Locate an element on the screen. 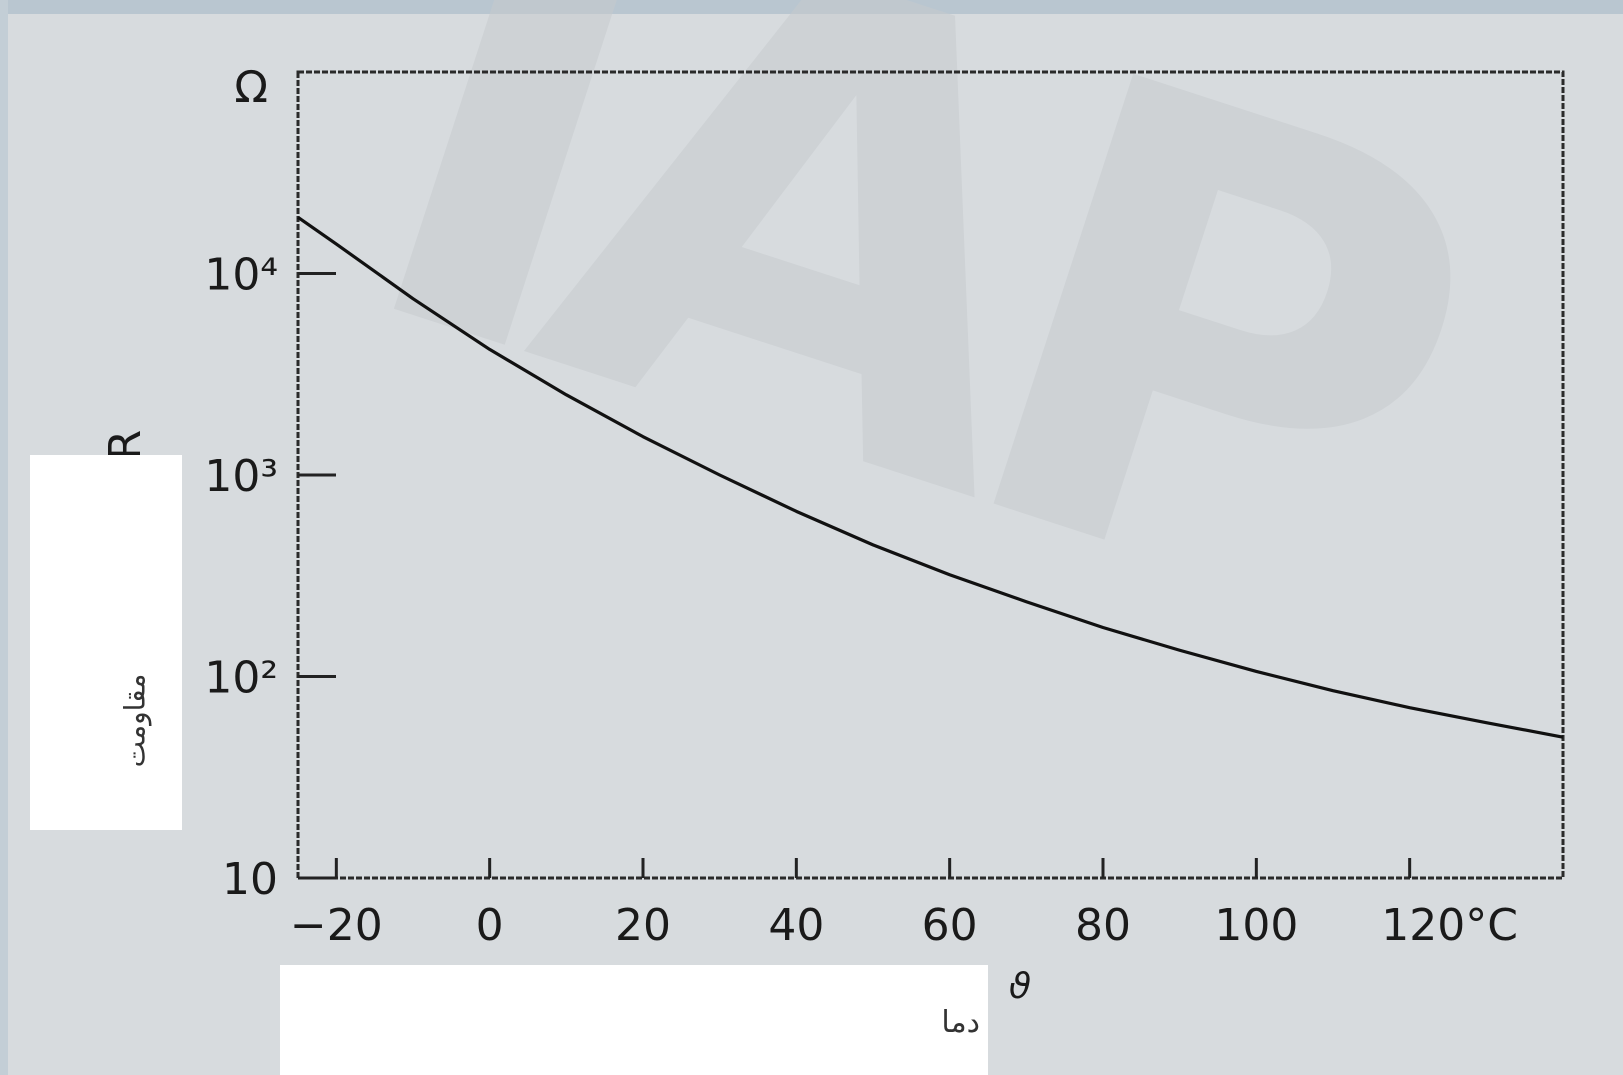 This screenshot has height=1075, width=1623. y-axis-label-fa: مقاومت is located at coordinates (135, 720).